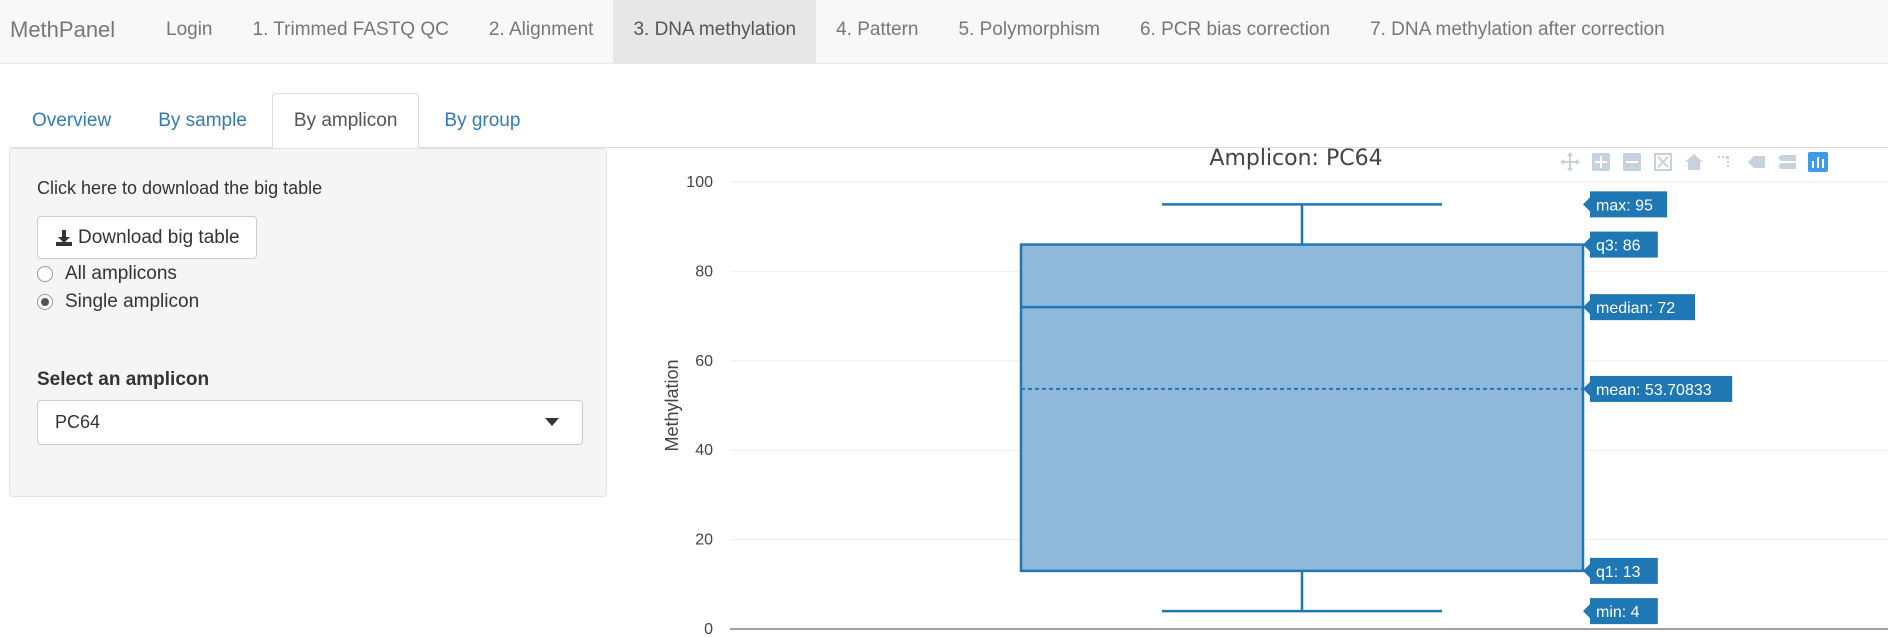 This screenshot has width=1888, height=637. I want to click on caret-down-icon, so click(552, 422).